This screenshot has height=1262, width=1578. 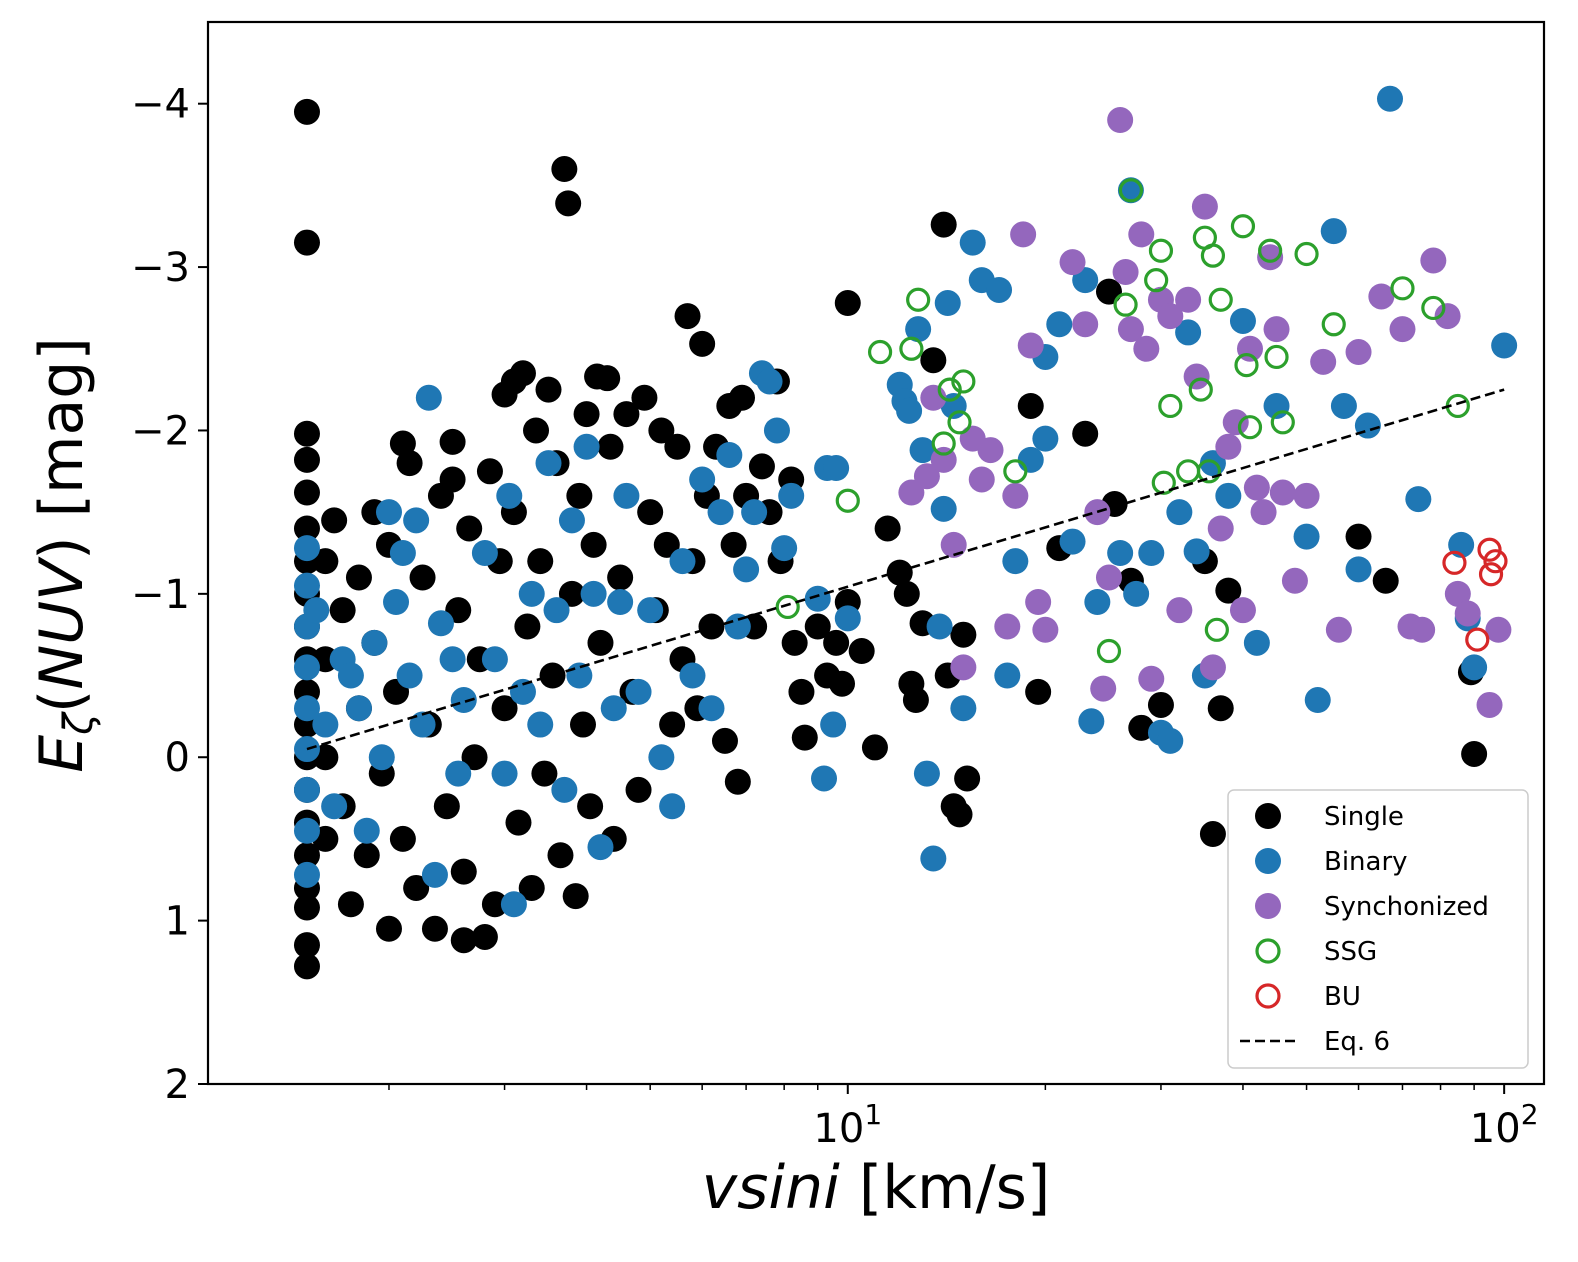 What do you see at coordinates (1268, 861) in the screenshot?
I see `legend-marker` at bounding box center [1268, 861].